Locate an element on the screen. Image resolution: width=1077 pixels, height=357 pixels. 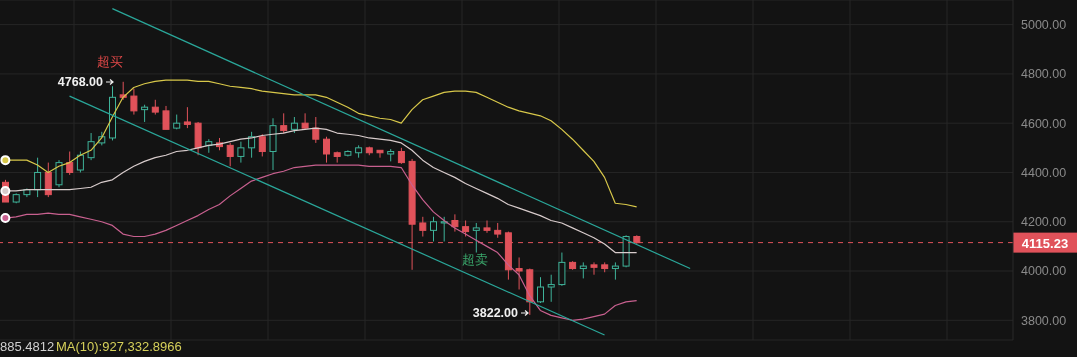
ref-line-label: 4115.23 is located at coordinates (1045, 243).